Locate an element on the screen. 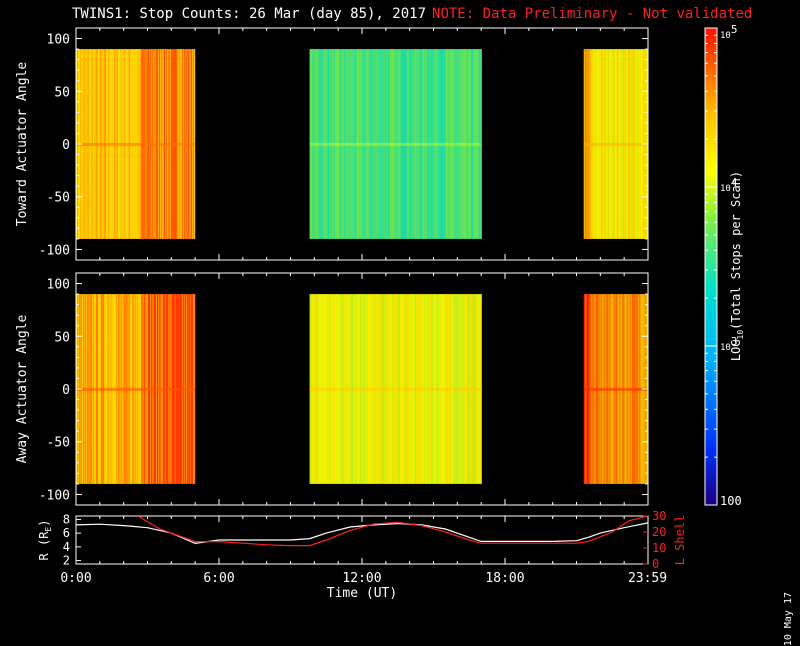  colorbar-ticks: 10⁵ 10⁴ 10³ 100 is located at coordinates (723, 265).